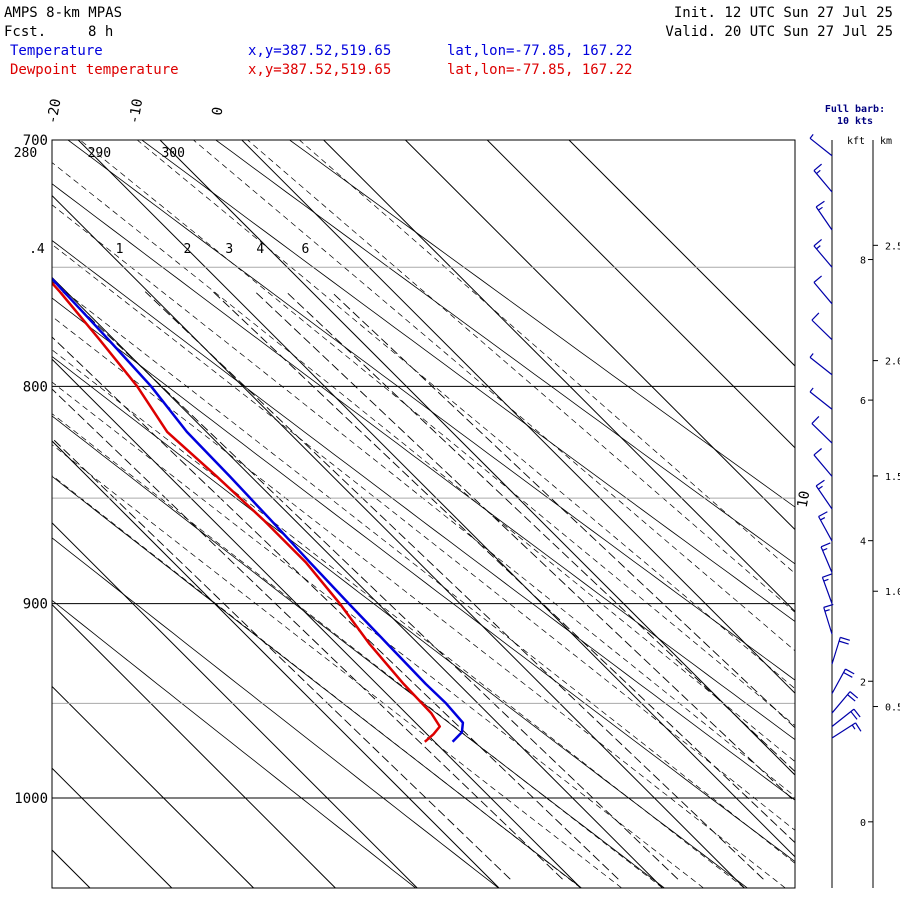 This screenshot has width=900, height=900. Describe the element at coordinates (100, 32) in the screenshot. I see `forecast-value: 8 h` at that location.